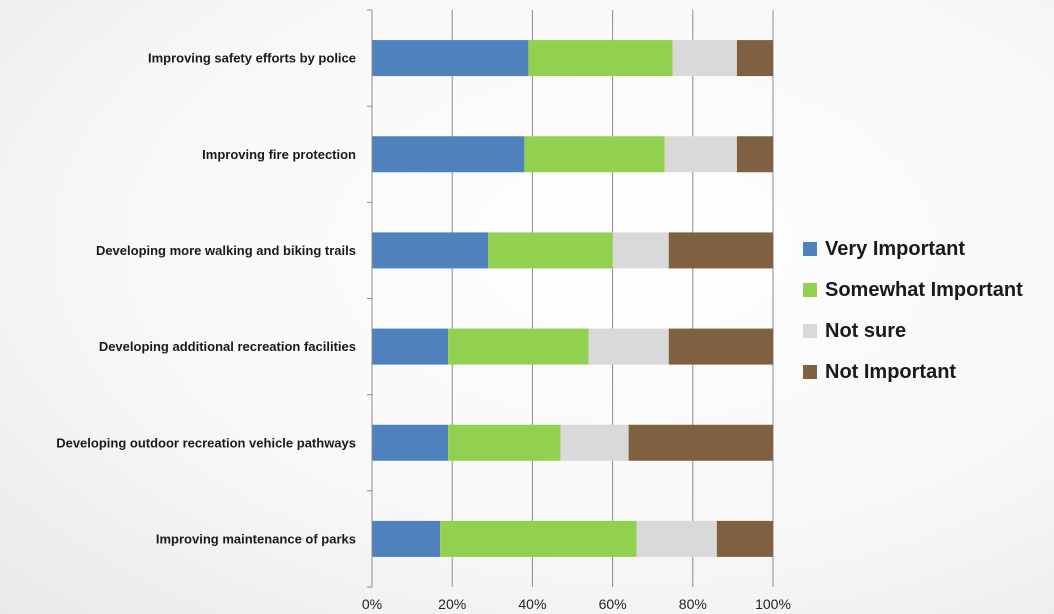 This screenshot has width=1054, height=614. What do you see at coordinates (576, 604) in the screenshot?
I see `x-tick-labels: 0% 20% 40% 60% 80% 100%` at bounding box center [576, 604].